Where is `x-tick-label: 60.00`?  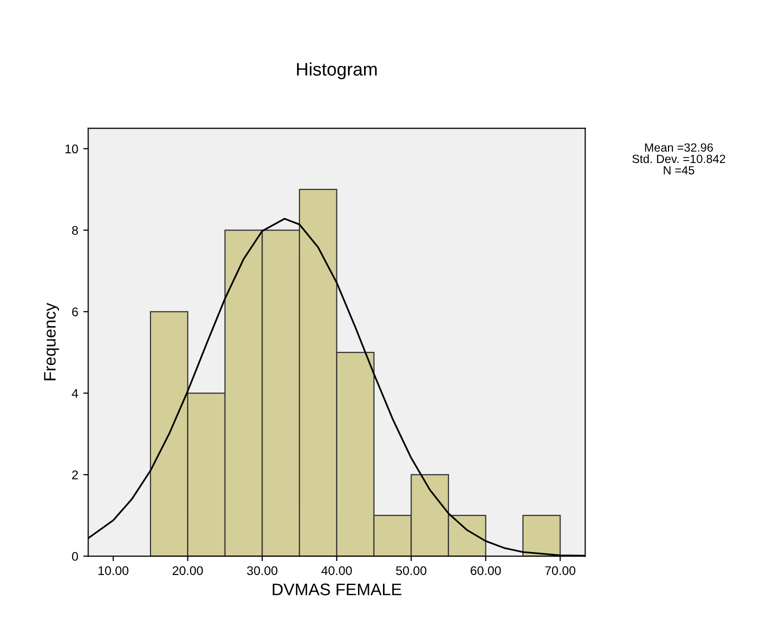 x-tick-label: 60.00 is located at coordinates (485, 571).